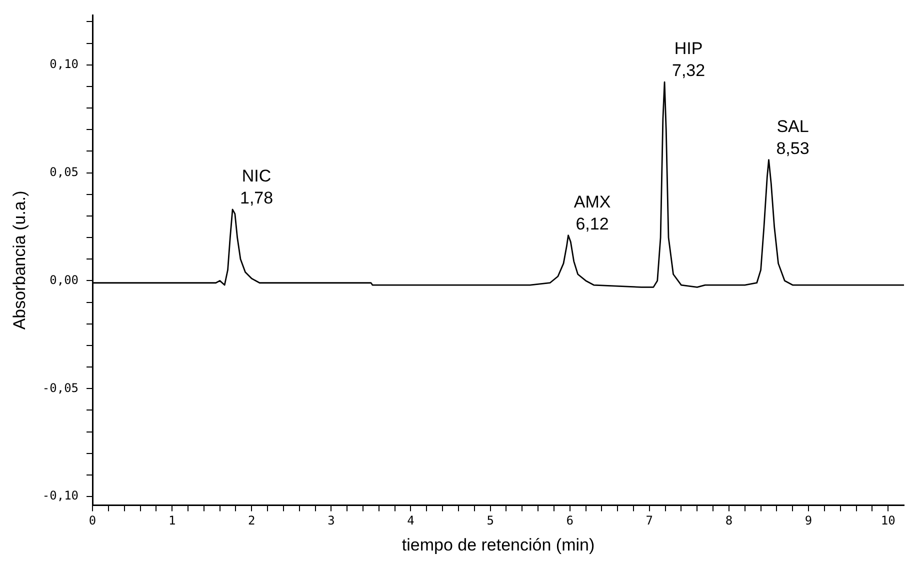 This screenshot has height=566, width=908. What do you see at coordinates (252, 521) in the screenshot?
I see `x-tick-label: 2` at bounding box center [252, 521].